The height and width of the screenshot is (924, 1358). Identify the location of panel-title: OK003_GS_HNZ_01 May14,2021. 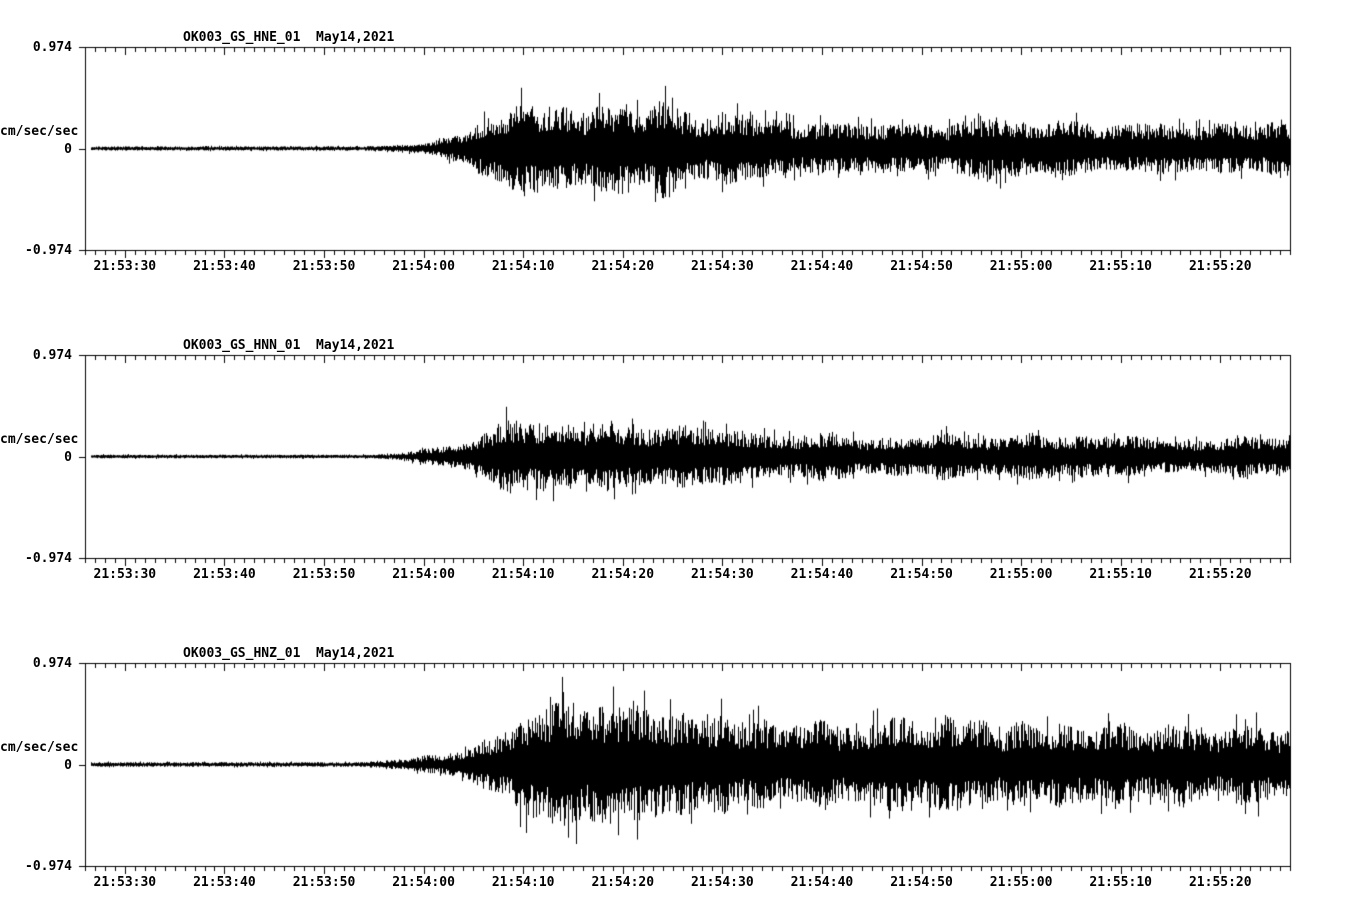
(289, 653).